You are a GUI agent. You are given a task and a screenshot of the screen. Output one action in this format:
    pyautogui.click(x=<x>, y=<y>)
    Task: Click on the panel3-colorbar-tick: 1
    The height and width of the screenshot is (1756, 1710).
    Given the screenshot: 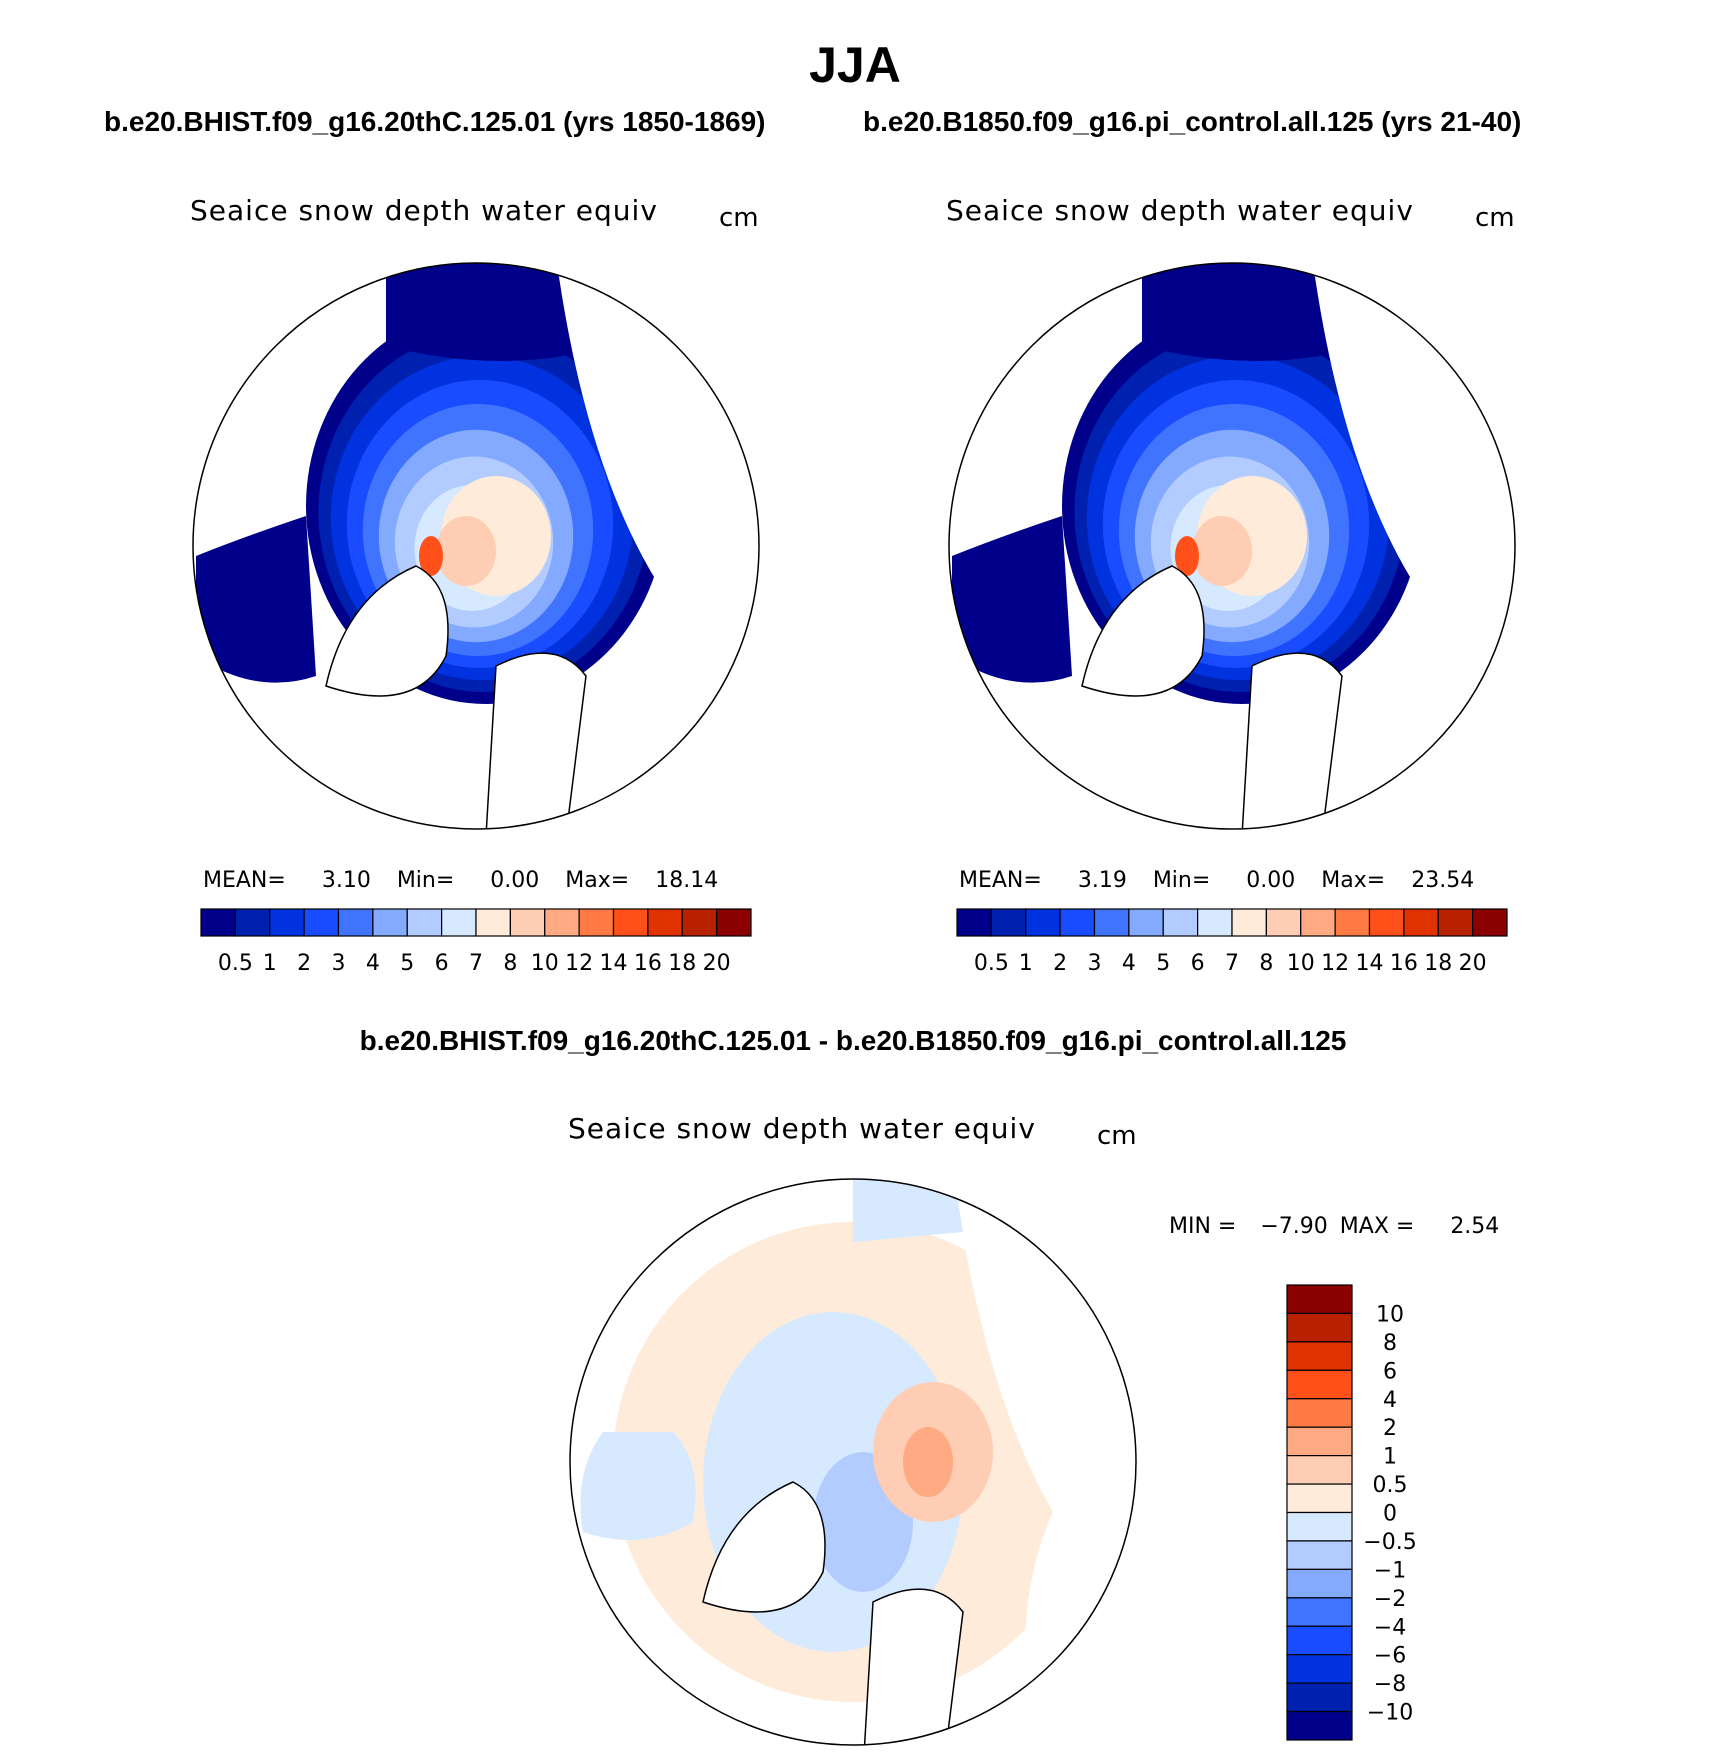 What is the action you would take?
    pyautogui.click(x=1390, y=1457)
    